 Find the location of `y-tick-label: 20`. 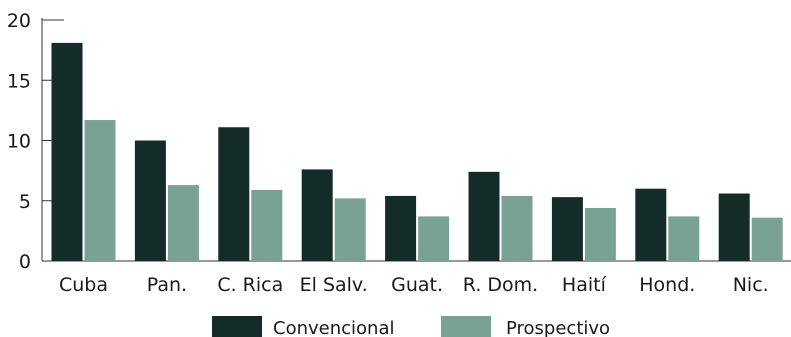

y-tick-label: 20 is located at coordinates (19, 21).